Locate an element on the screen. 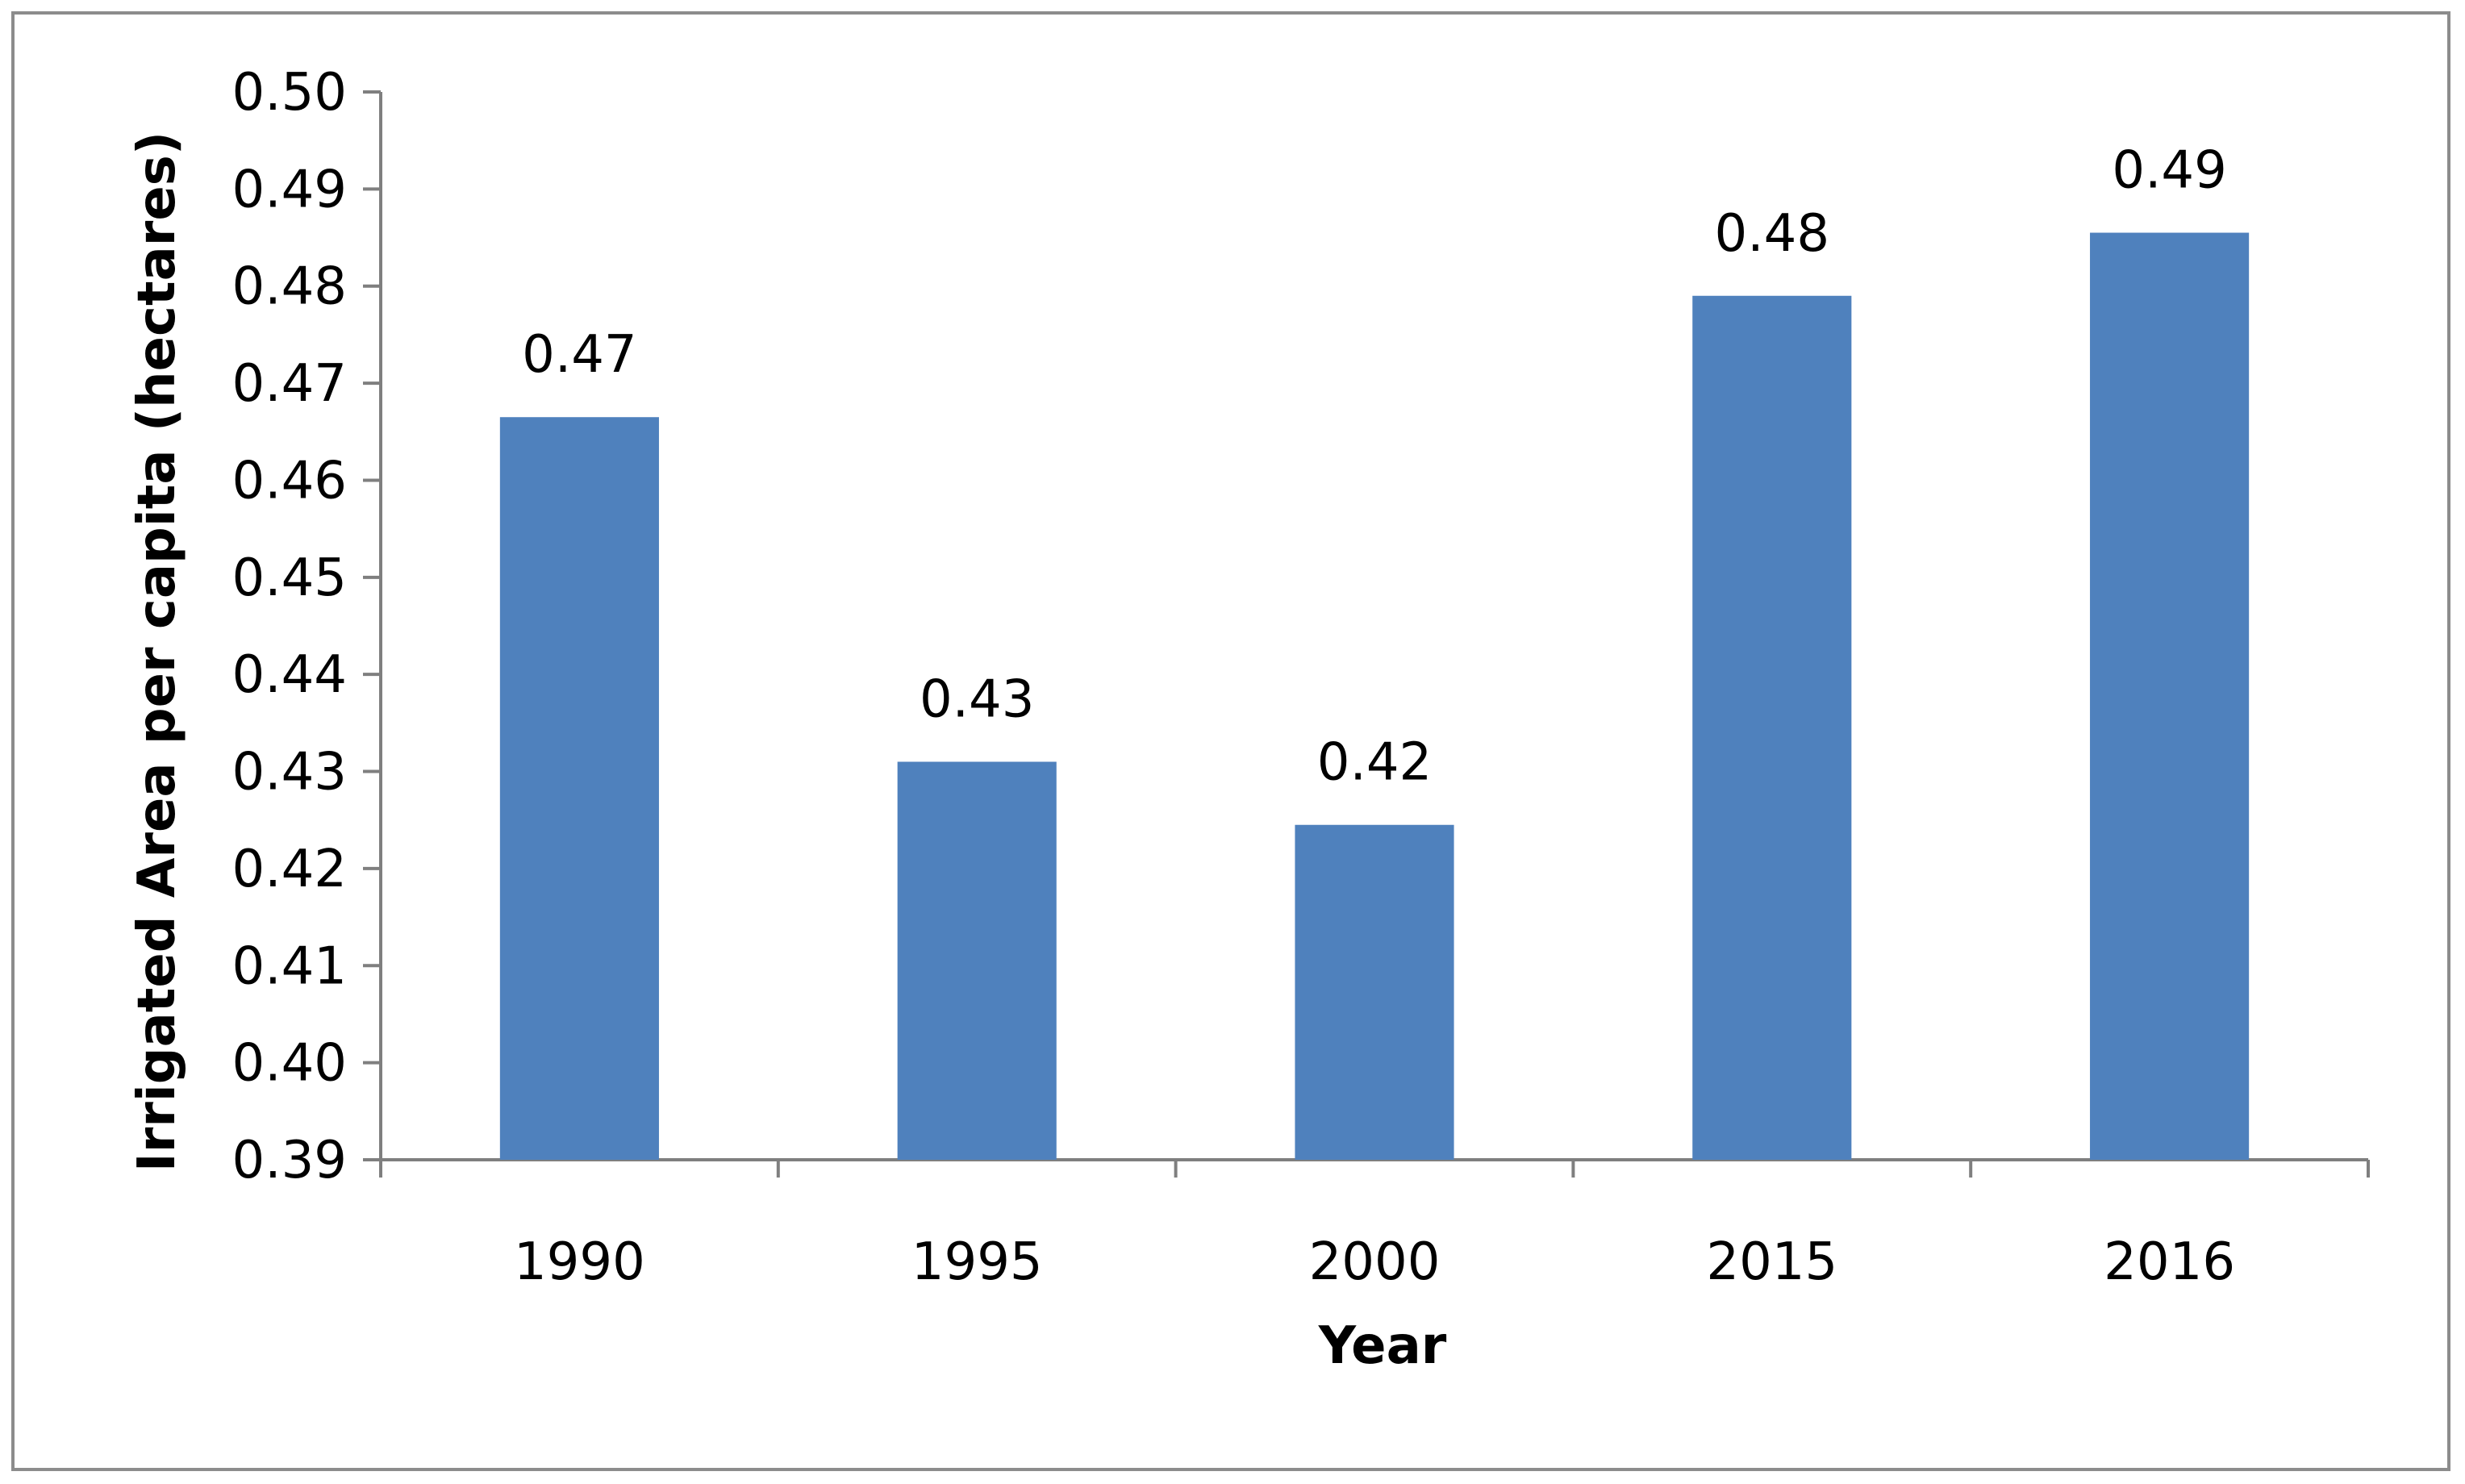 The image size is (2465, 1484). y-tick-label: 0.42 is located at coordinates (290, 870).